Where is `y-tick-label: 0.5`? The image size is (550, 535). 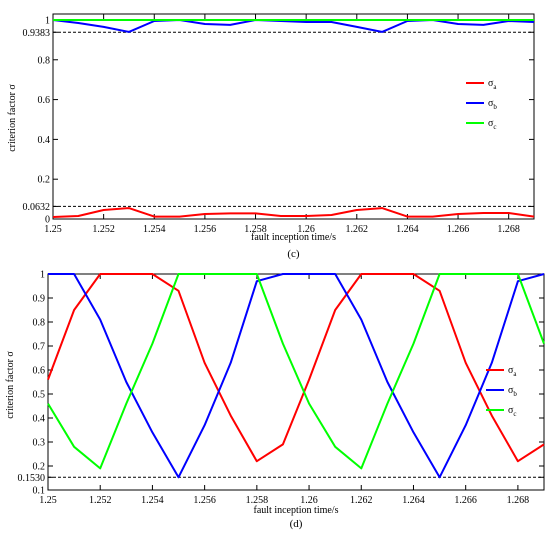 y-tick-label: 0.5 is located at coordinates (39, 395).